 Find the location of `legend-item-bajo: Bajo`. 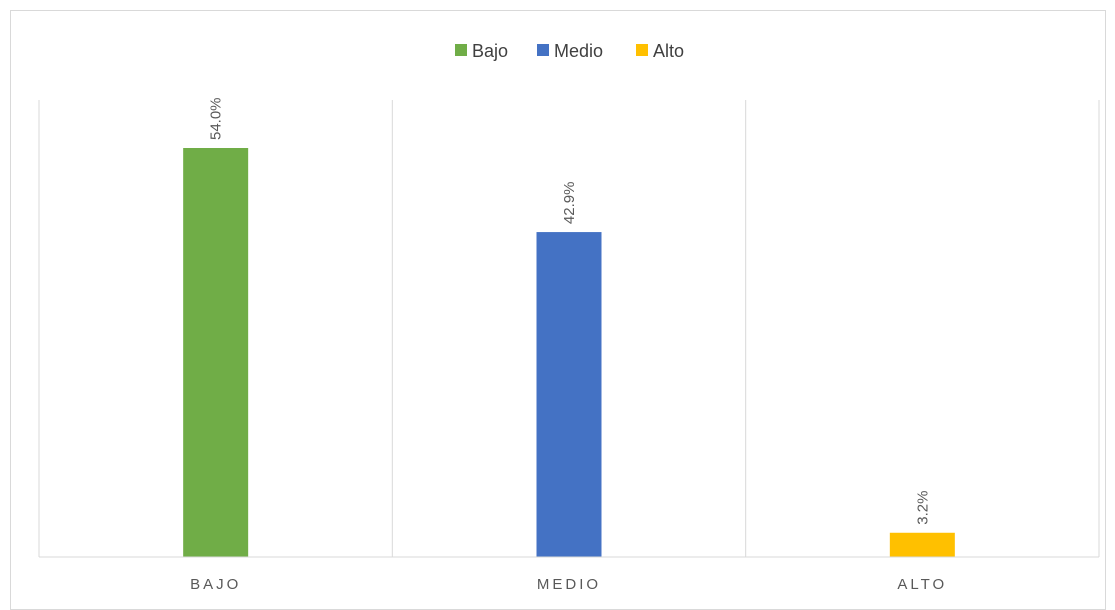

legend-item-bajo: Bajo is located at coordinates (481, 51).